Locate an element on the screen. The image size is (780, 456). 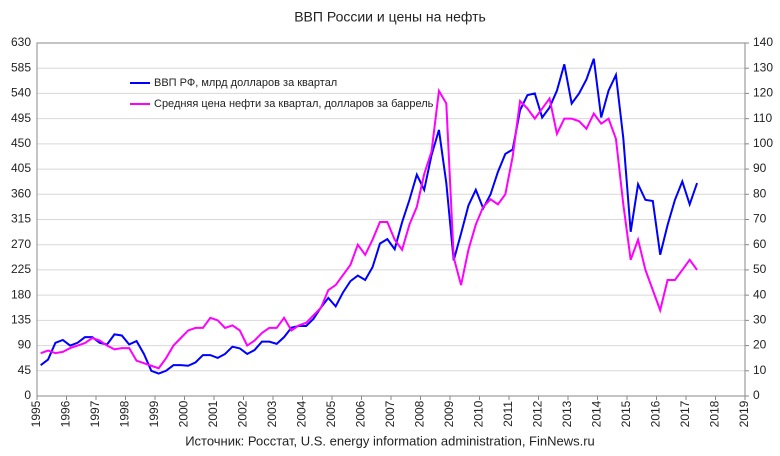
y-tick-label: 225 is located at coordinates (21, 269).